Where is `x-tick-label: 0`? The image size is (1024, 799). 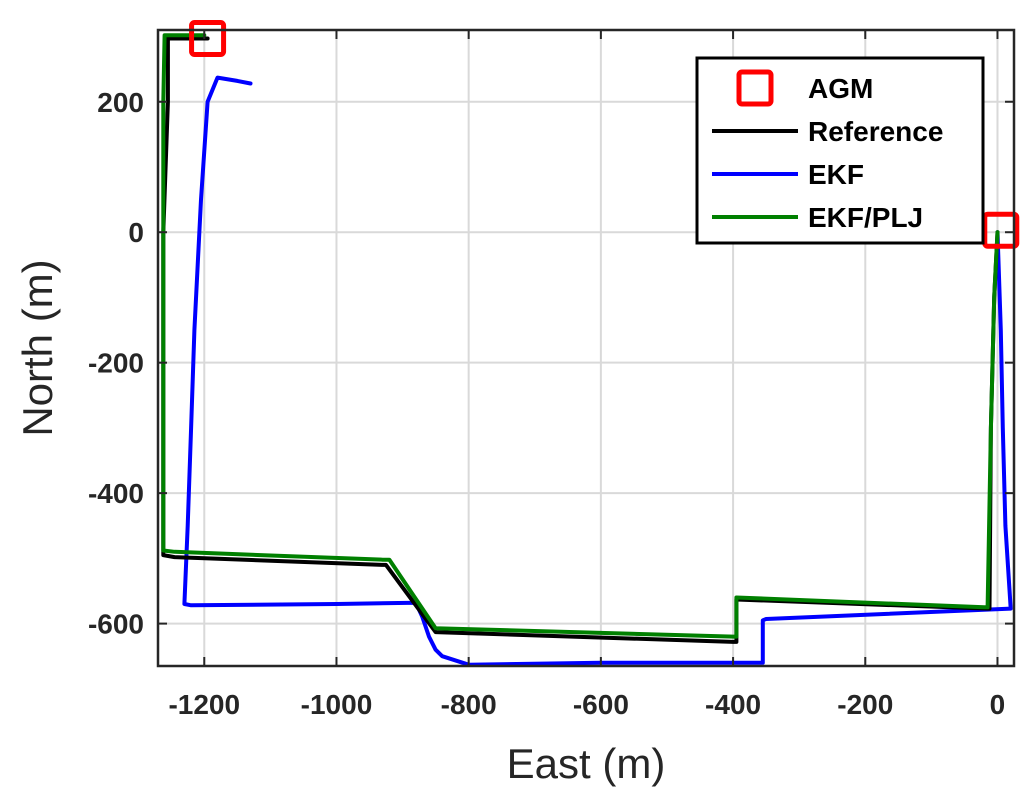 x-tick-label: 0 is located at coordinates (998, 704).